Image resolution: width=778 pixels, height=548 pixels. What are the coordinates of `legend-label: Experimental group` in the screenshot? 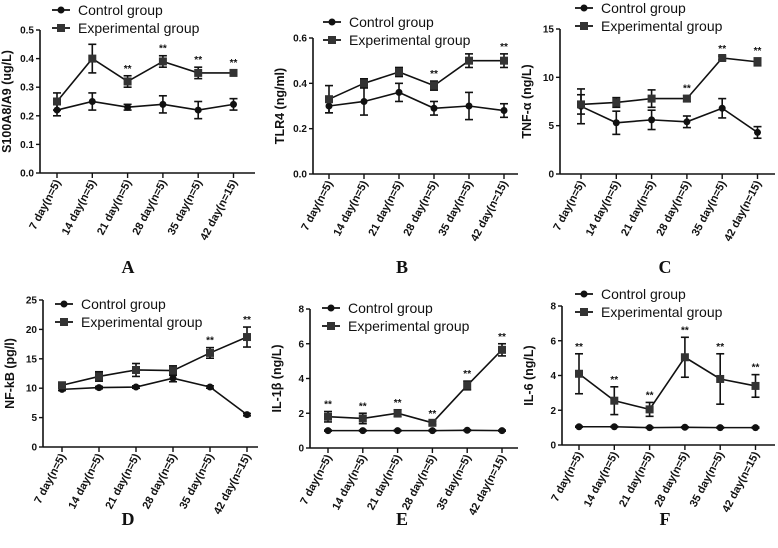 It's located at (410, 40).